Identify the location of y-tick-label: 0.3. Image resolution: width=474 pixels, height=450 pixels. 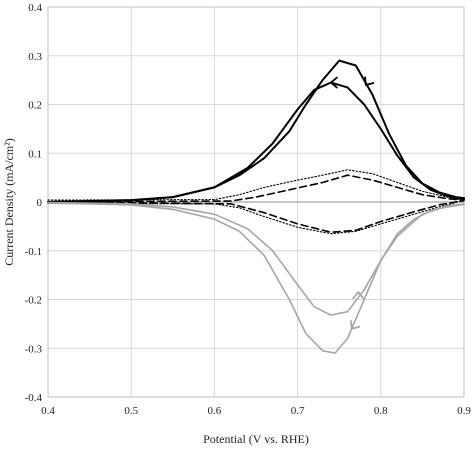
(35, 57).